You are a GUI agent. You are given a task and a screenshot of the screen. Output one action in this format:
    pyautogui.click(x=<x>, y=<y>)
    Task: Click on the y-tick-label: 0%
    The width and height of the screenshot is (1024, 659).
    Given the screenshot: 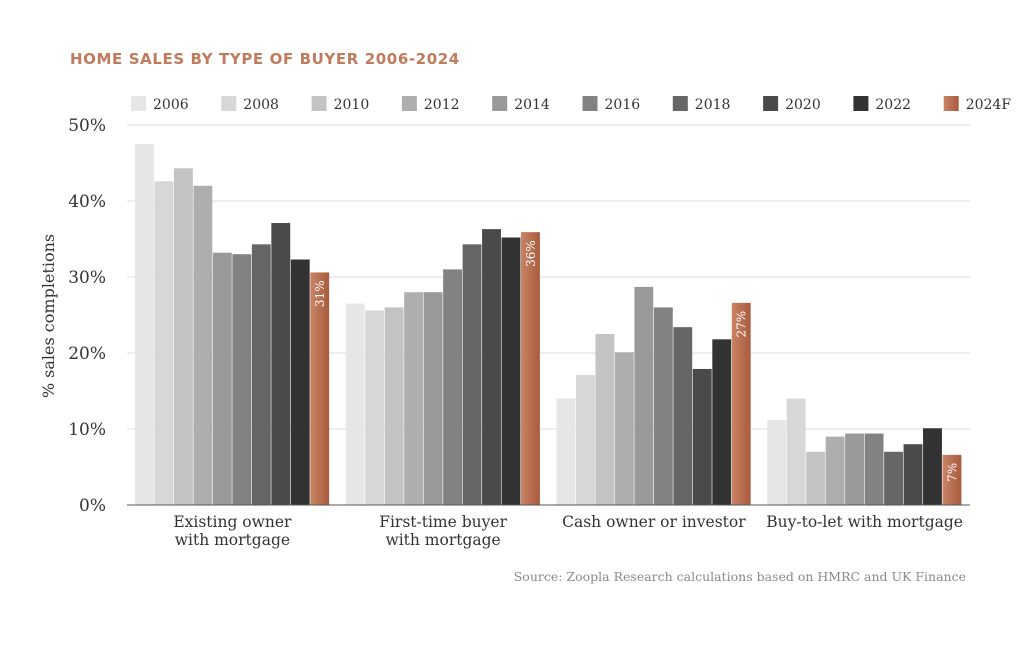 What is the action you would take?
    pyautogui.click(x=92, y=506)
    